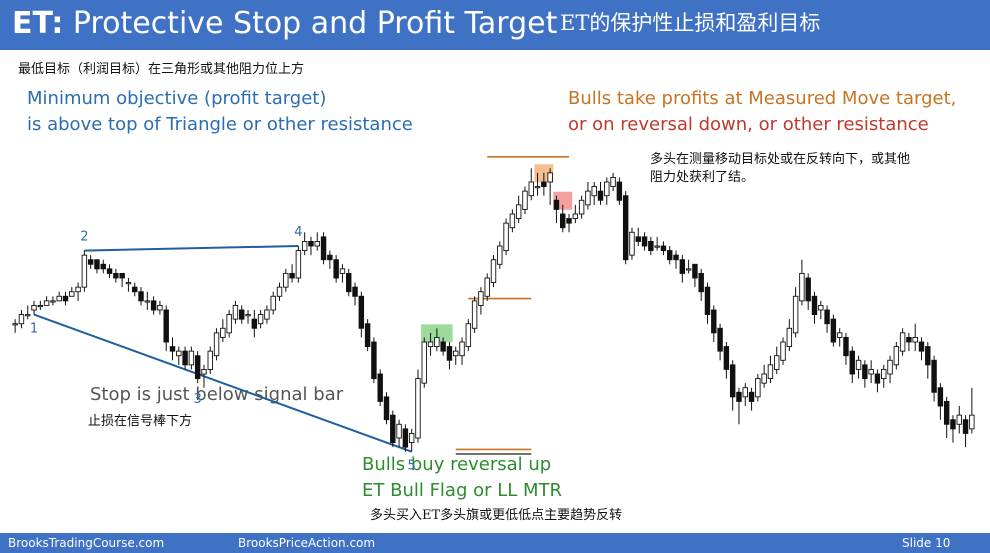 The width and height of the screenshot is (990, 553). I want to click on subtitle-chinese: 最低目标（利润目标）在三角形或其他阻力位上方, so click(161, 69).